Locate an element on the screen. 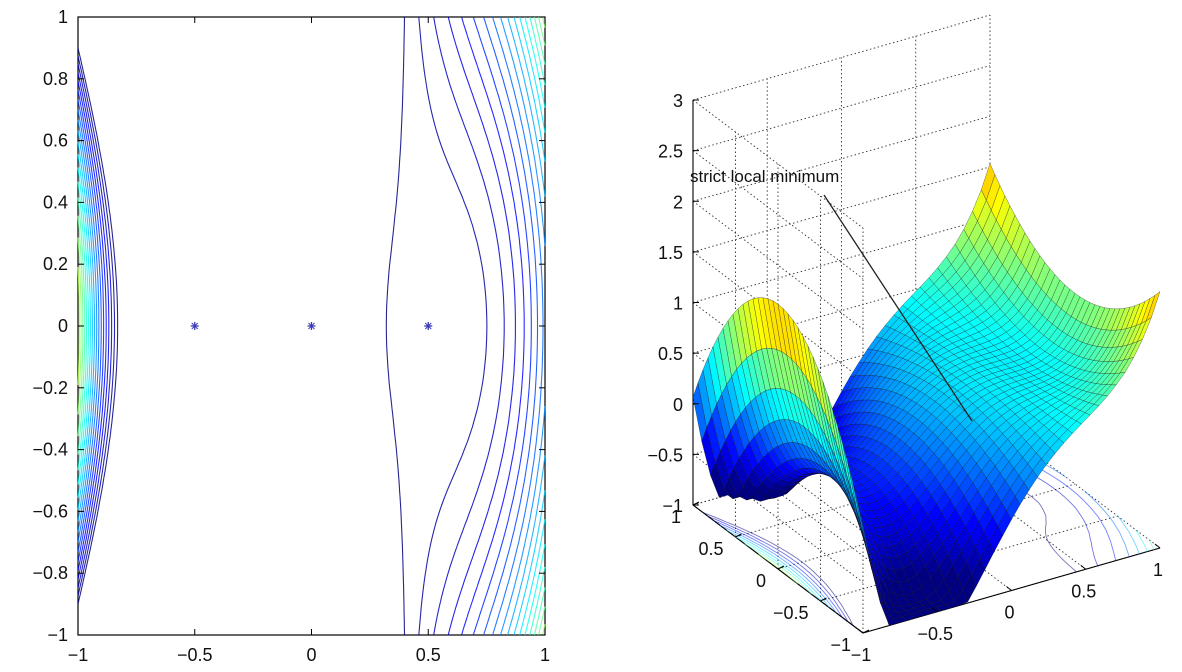 The image size is (1182, 672). contour-x-tick-label: −1 is located at coordinates (78, 655).